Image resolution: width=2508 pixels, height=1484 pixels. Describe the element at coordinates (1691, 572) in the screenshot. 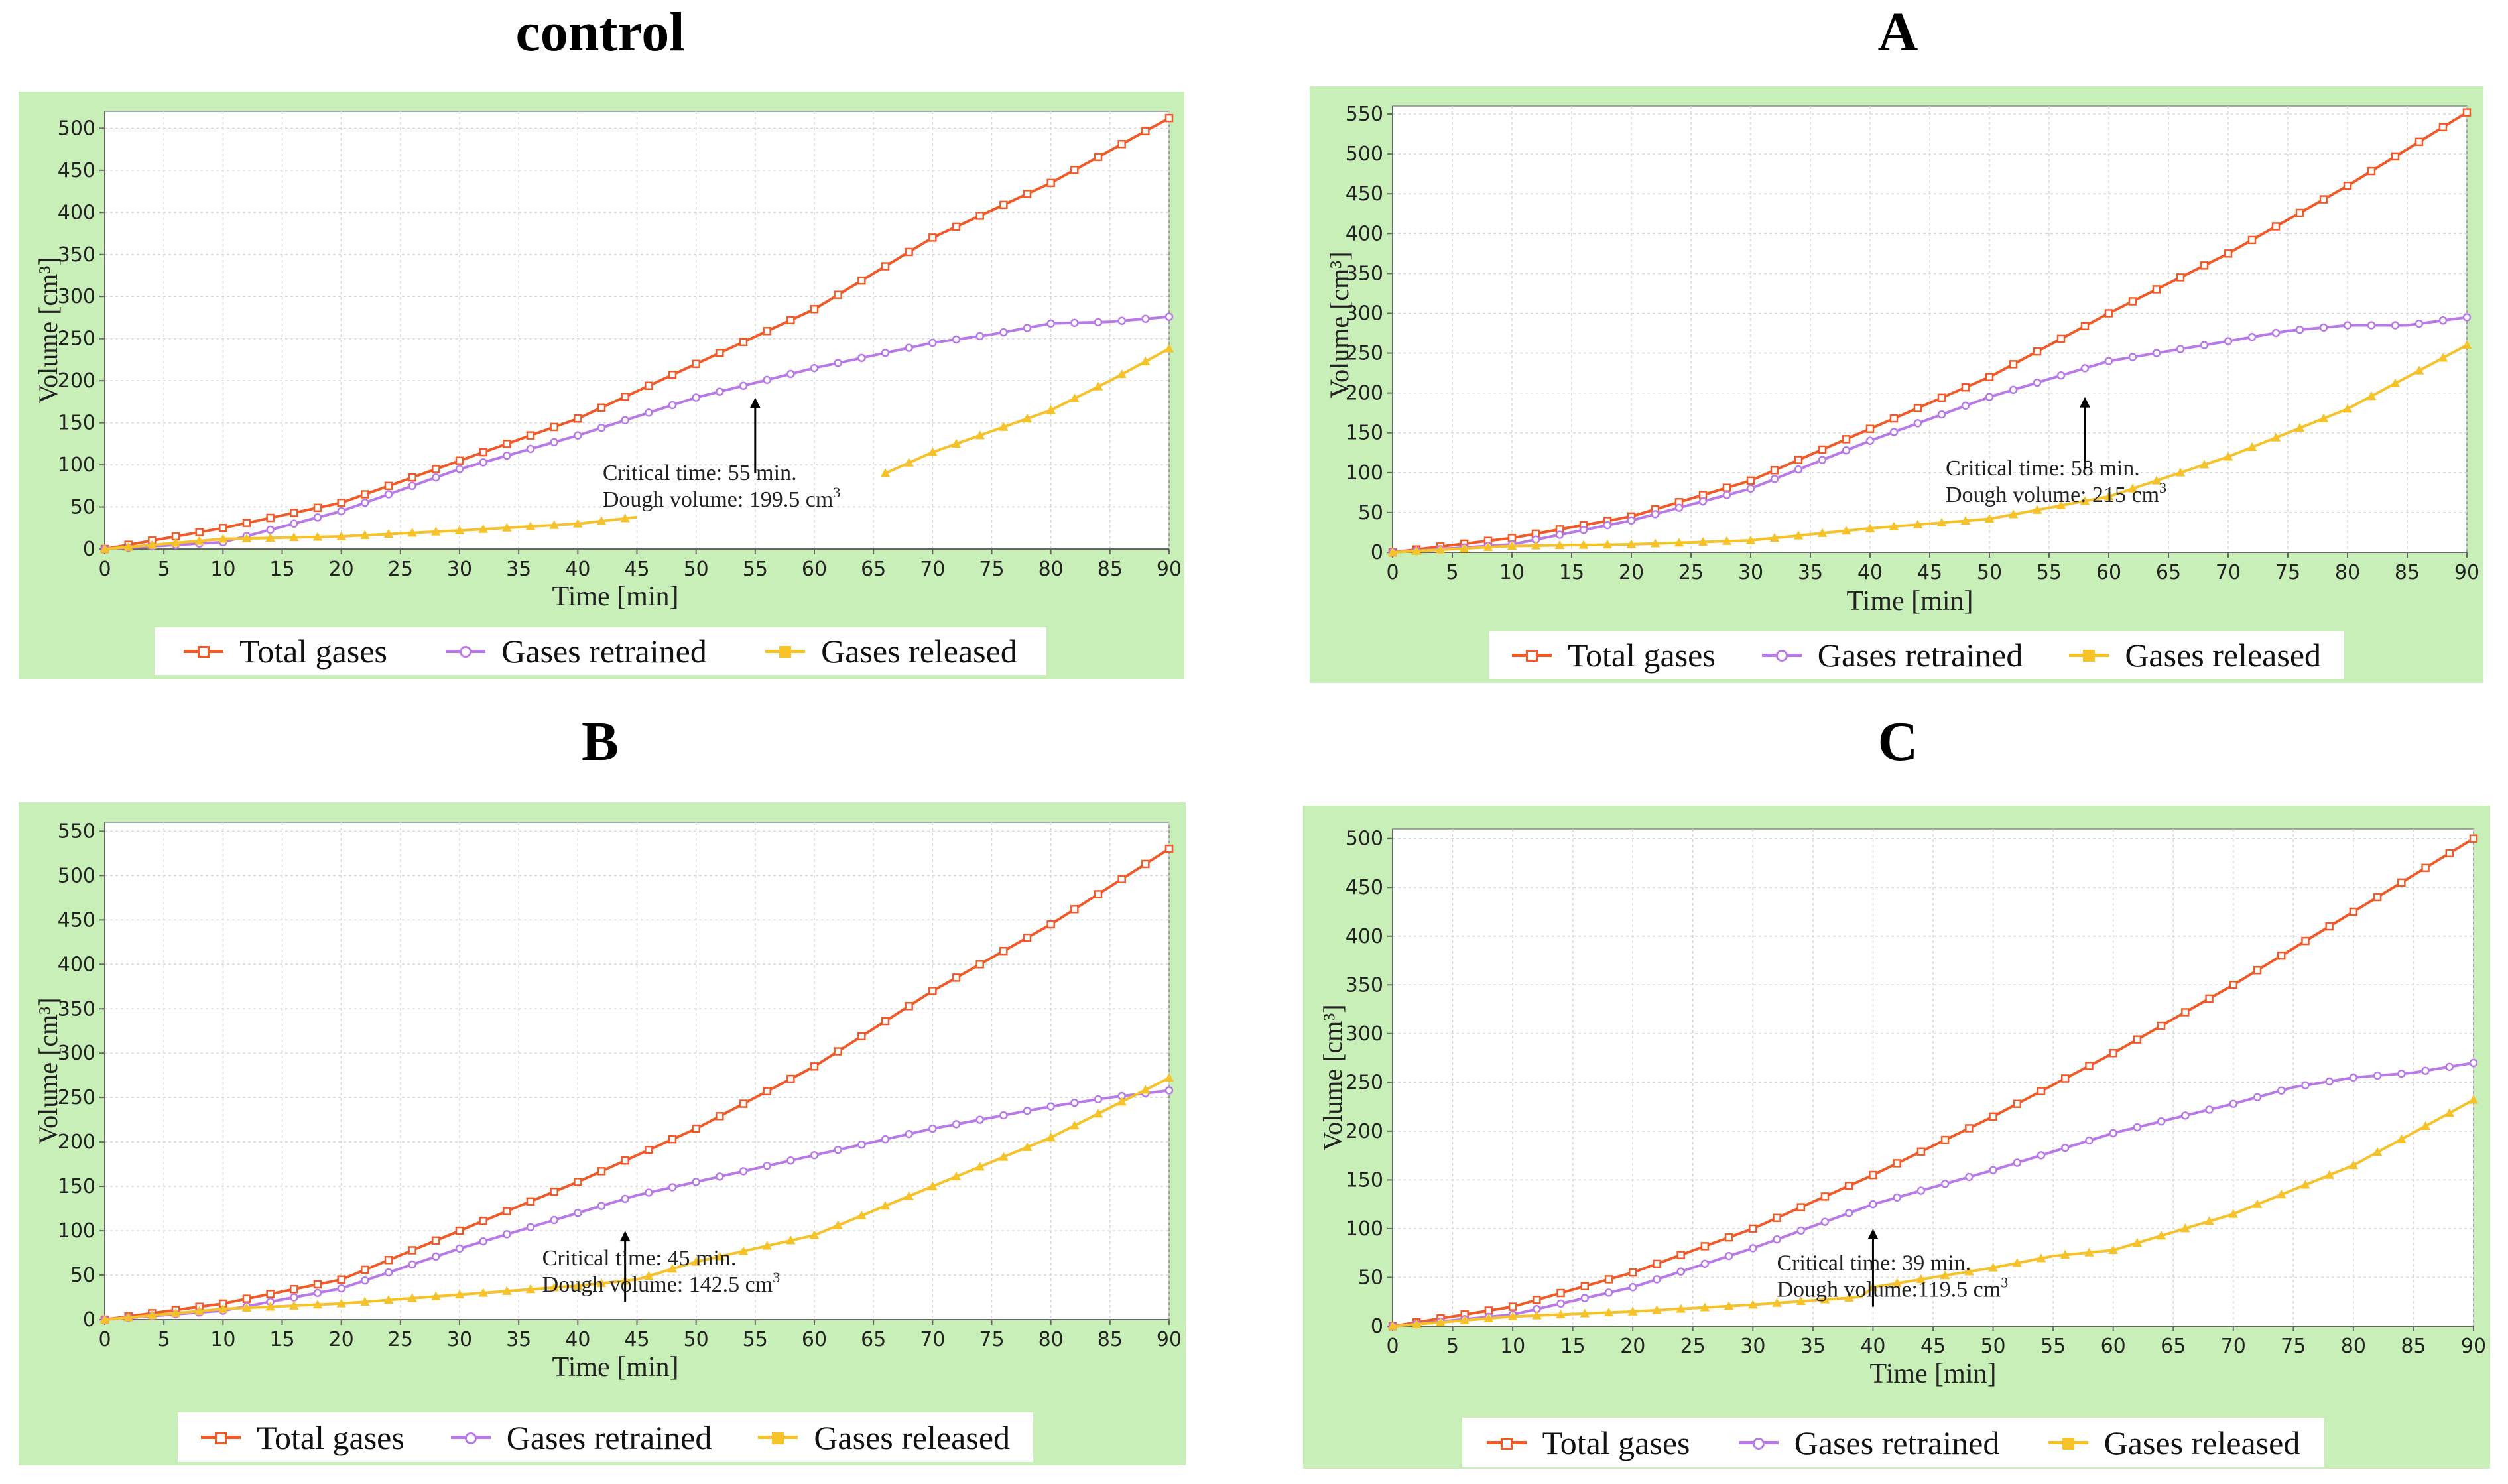

I see `x-tick-label: 25` at that location.